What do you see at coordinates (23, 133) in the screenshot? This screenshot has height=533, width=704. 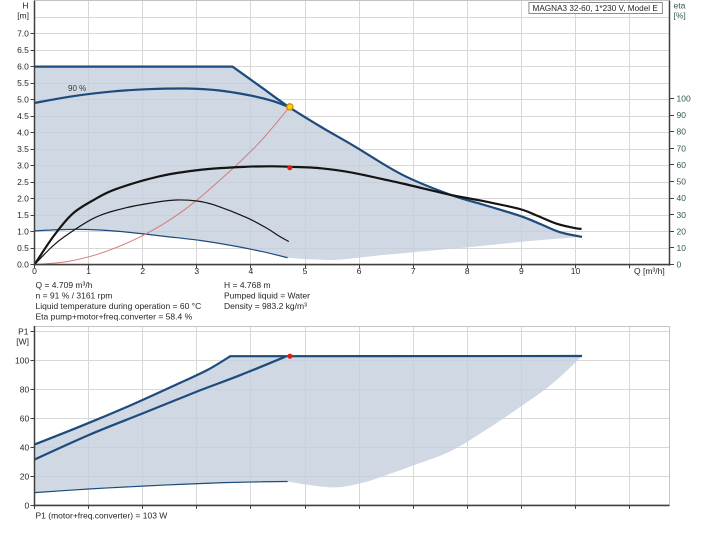 I see `svg-text: 4.0` at bounding box center [23, 133].